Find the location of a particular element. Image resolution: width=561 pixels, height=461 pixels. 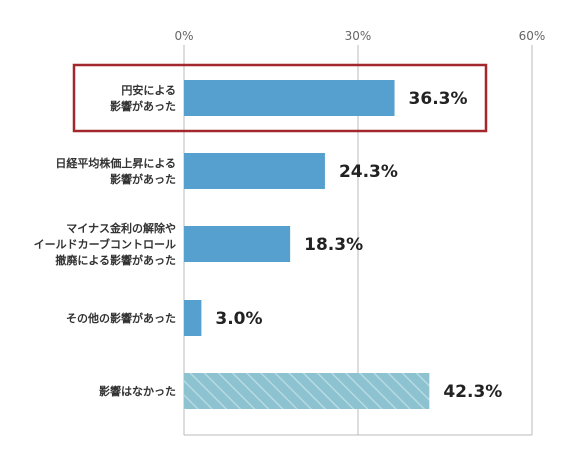

category-label: 撤廃による影響があった is located at coordinates (115, 260).